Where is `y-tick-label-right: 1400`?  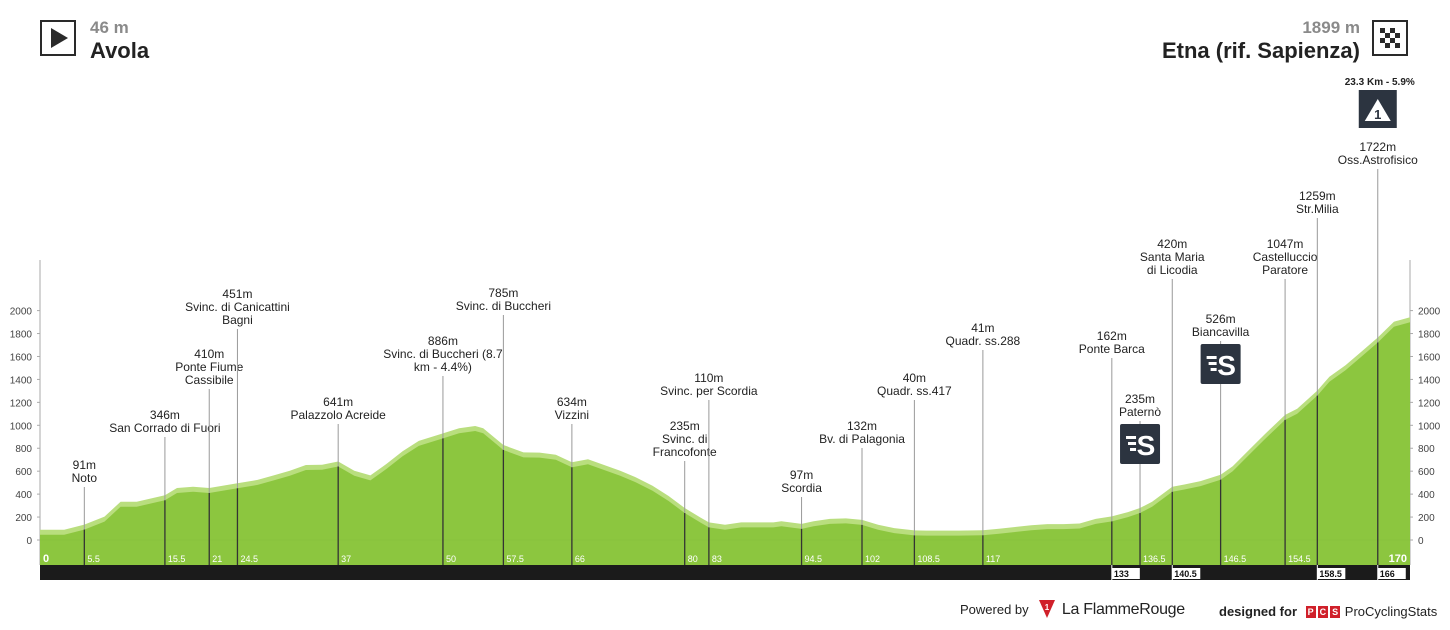 y-tick-label-right: 1400 is located at coordinates (1429, 380).